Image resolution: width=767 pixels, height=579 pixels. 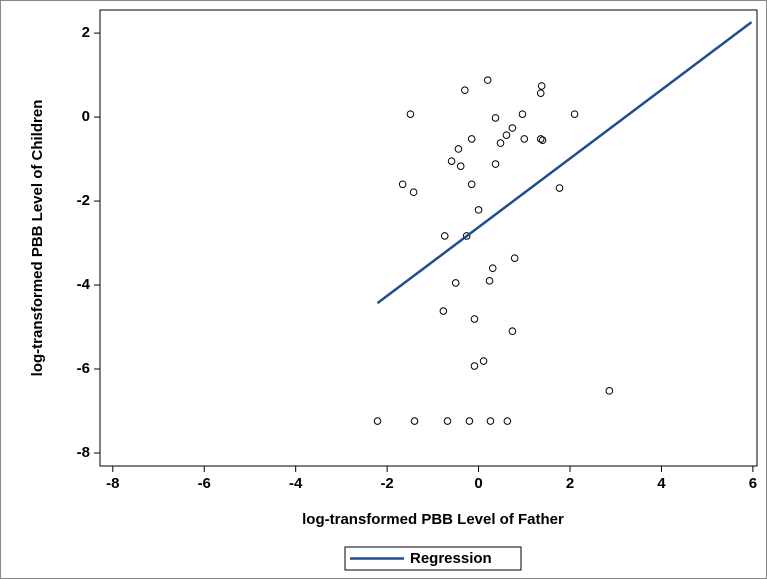 I want to click on y-tick-label: -2, so click(x=83, y=200).